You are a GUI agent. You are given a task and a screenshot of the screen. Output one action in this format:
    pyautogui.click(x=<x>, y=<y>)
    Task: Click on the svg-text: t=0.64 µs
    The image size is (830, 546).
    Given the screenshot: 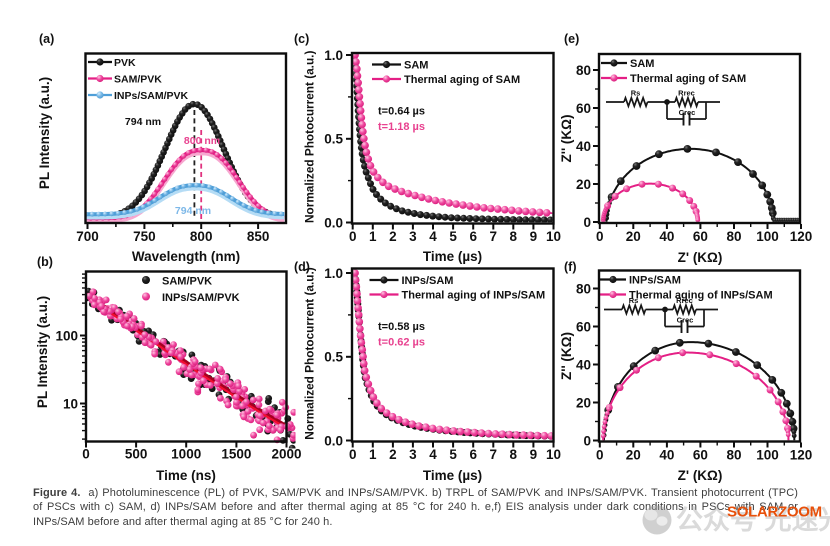 What is the action you would take?
    pyautogui.click(x=401, y=112)
    